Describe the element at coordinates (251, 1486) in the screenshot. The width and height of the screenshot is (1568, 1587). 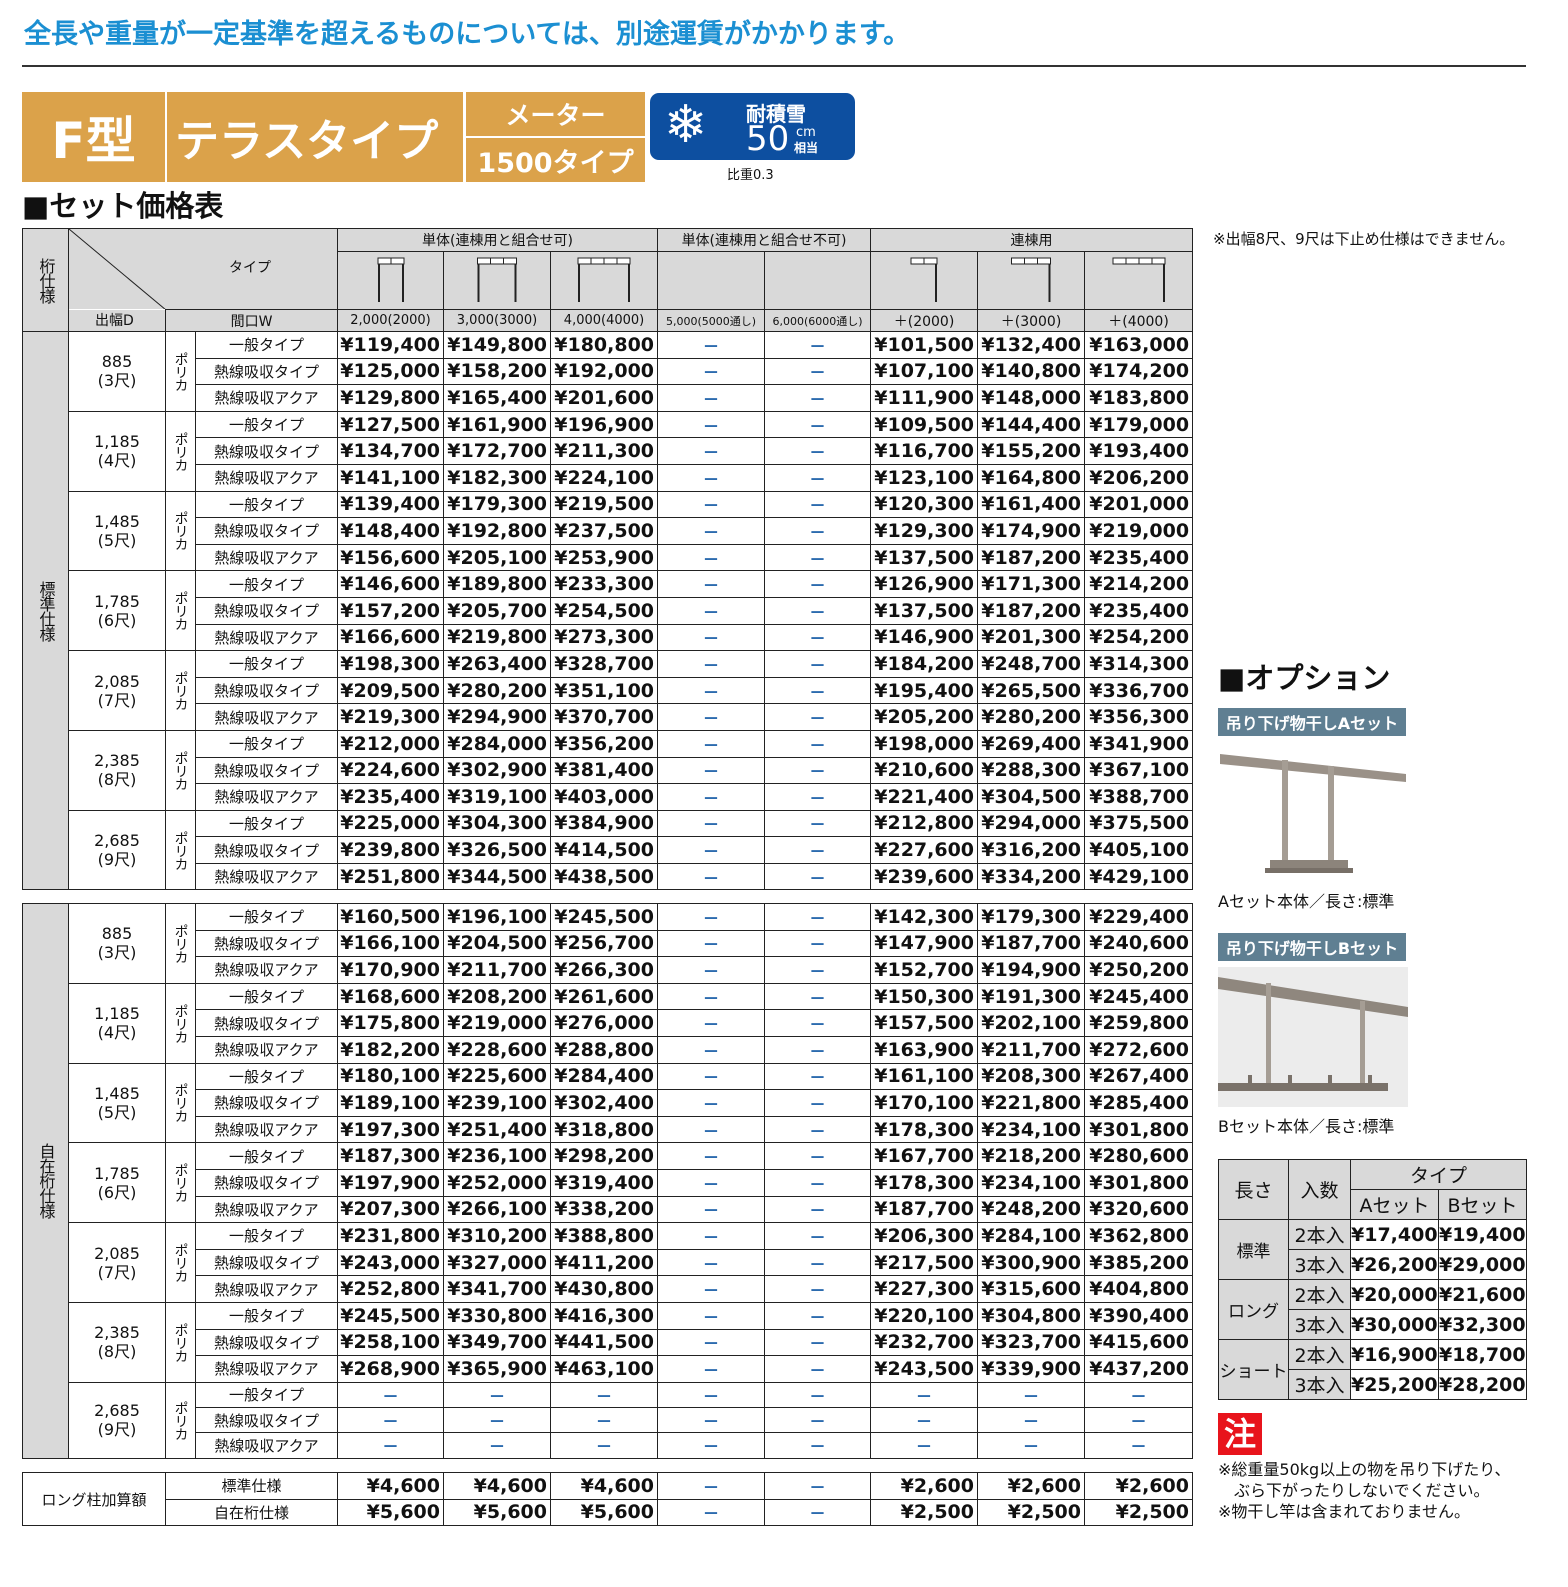
I see `spec-cell: 標準仕様` at that location.